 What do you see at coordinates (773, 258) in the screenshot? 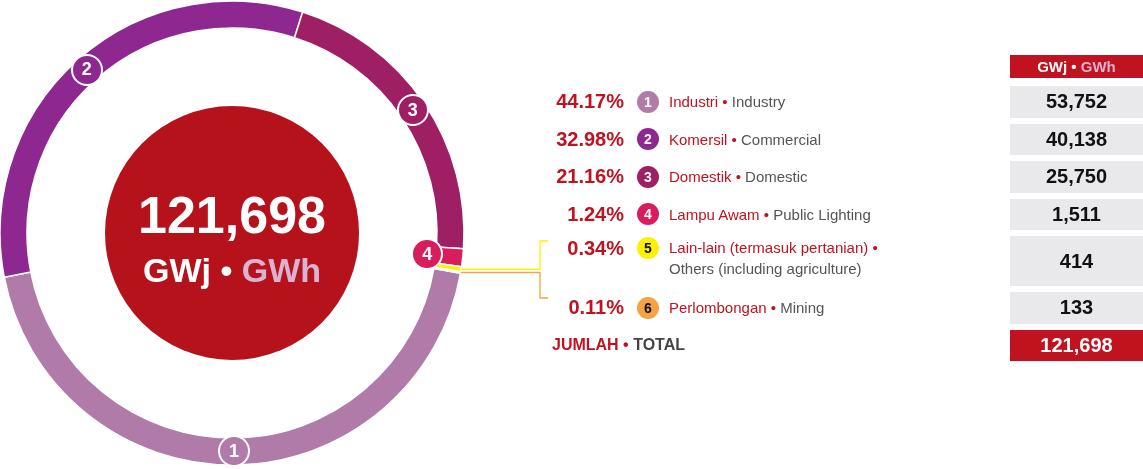
I see `legend-label: Lain-lain (termasuk pertanian) • Others (including agriculture)` at bounding box center [773, 258].